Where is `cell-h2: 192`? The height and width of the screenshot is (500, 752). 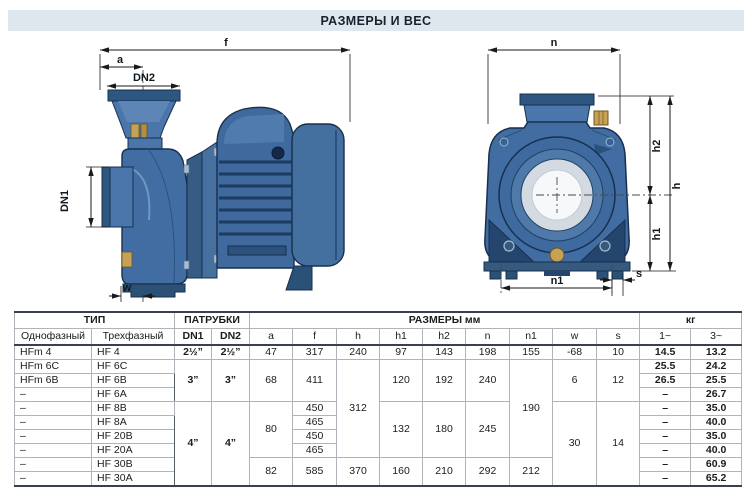 cell-h2: 192 is located at coordinates (444, 380).